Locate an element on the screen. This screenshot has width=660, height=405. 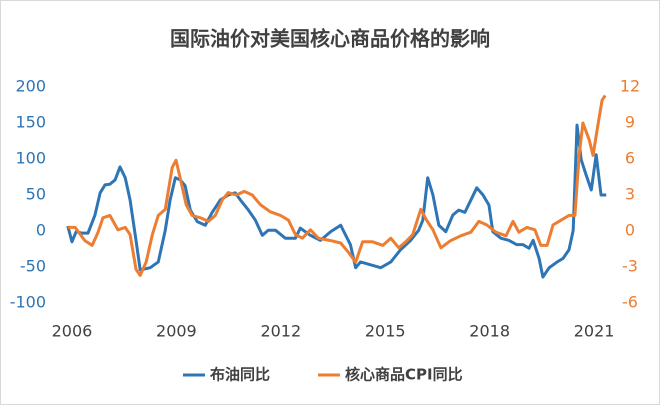
y2-tick-label: 0 is located at coordinates (630, 230).